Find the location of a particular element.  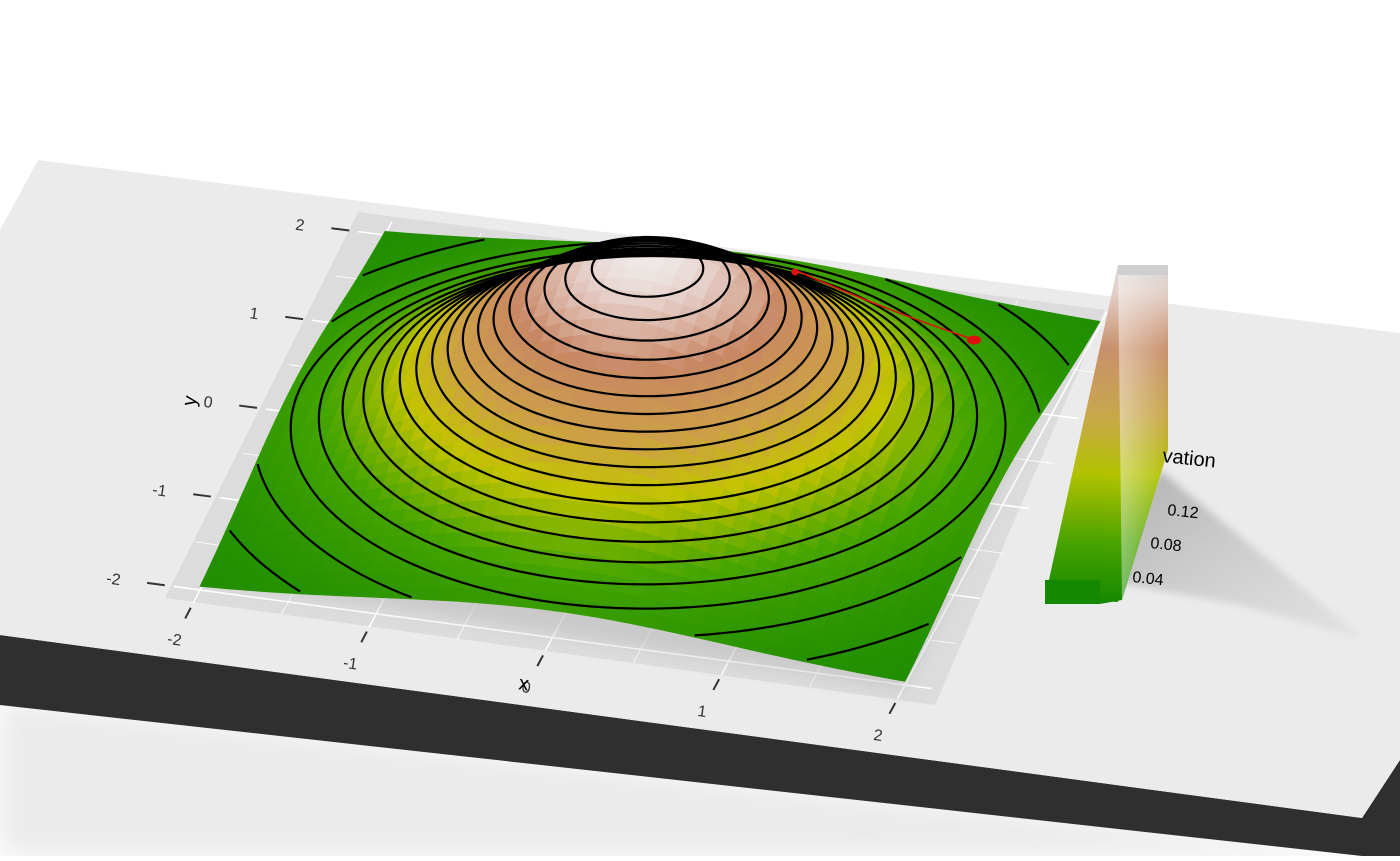

legend-break-label: 0.12 is located at coordinates (1183, 512).